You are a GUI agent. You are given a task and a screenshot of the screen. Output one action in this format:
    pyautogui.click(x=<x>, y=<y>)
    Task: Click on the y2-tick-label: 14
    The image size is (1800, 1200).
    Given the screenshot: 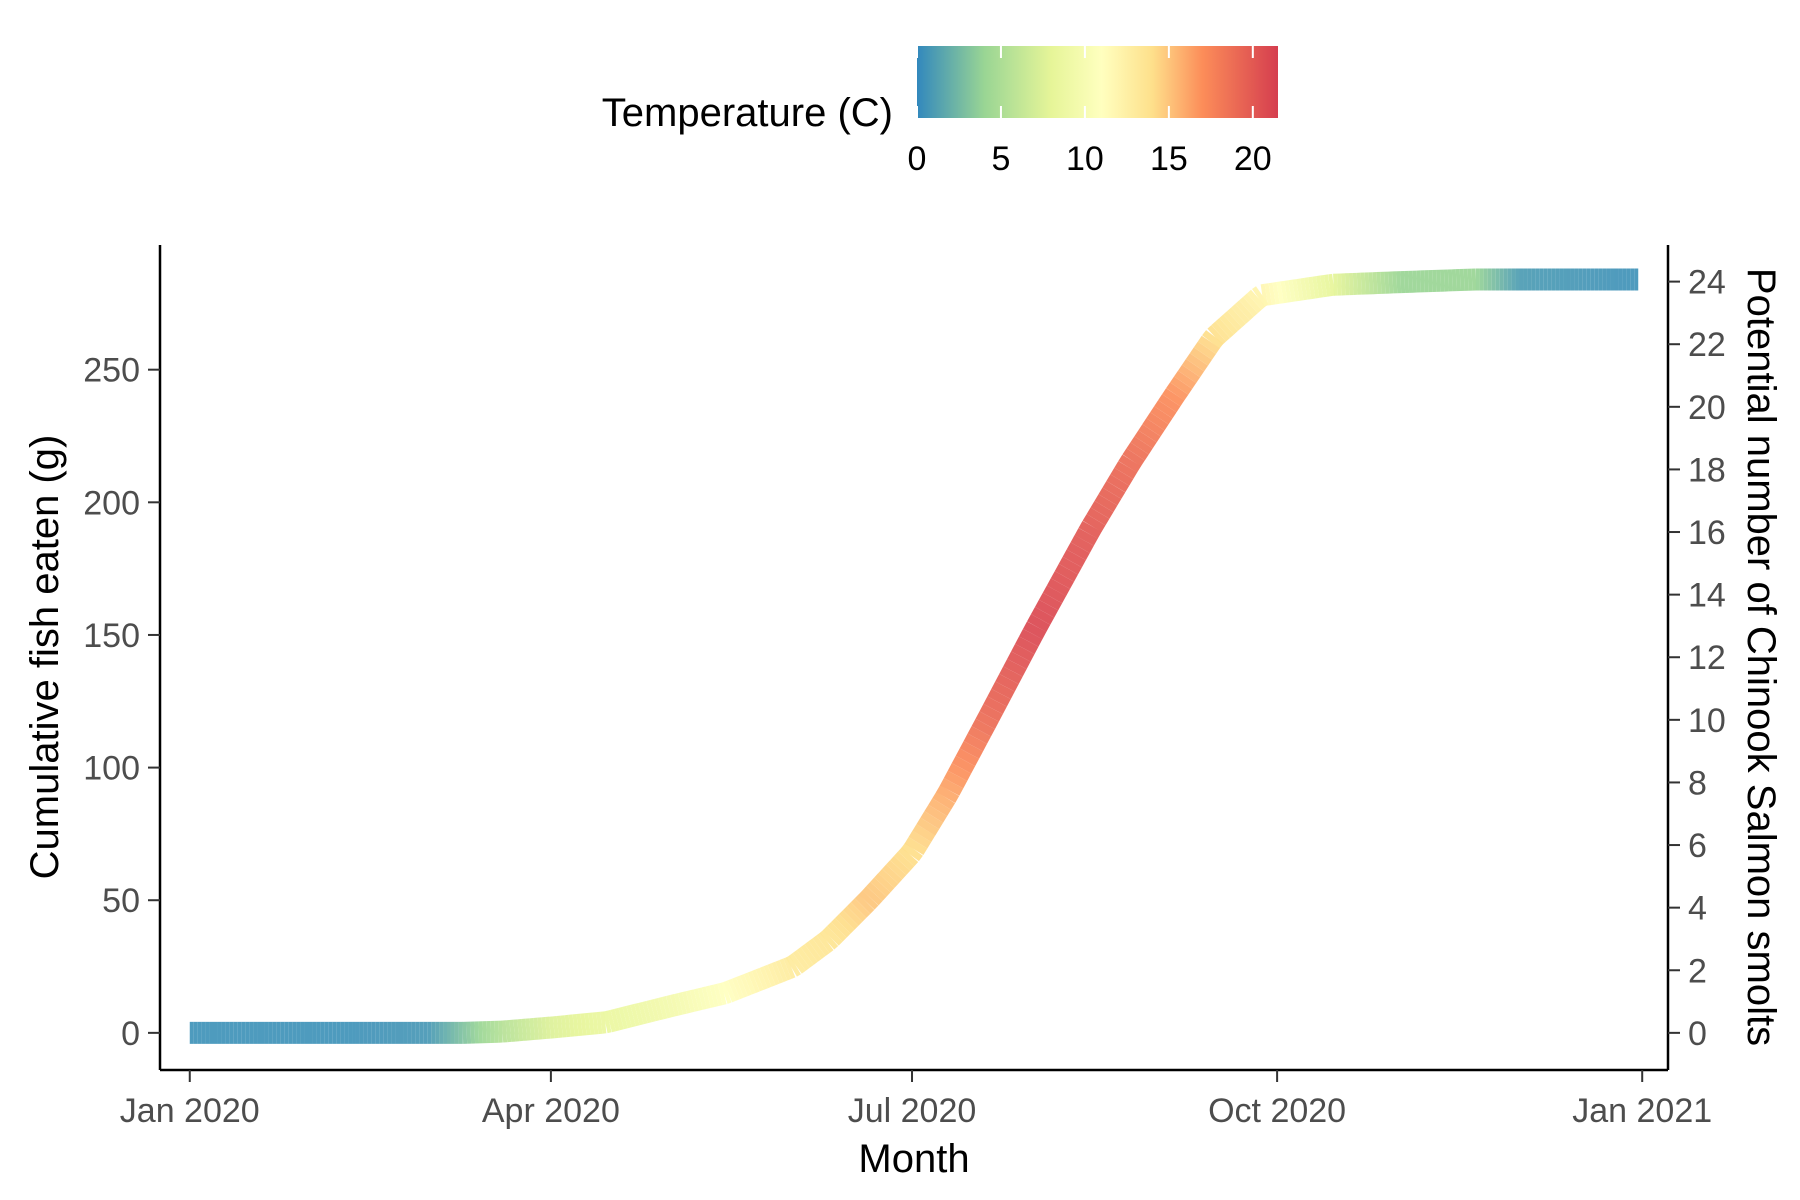 What is the action you would take?
    pyautogui.click(x=1707, y=596)
    